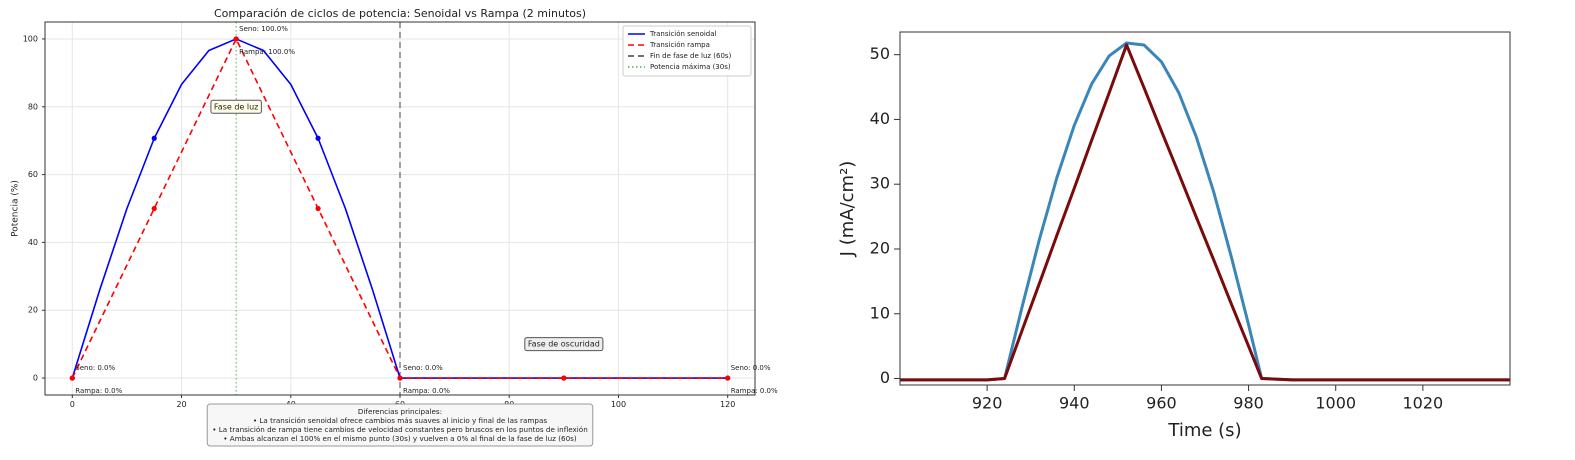  What do you see at coordinates (880, 312) in the screenshot?
I see `y-tick-label: 10` at bounding box center [880, 312].